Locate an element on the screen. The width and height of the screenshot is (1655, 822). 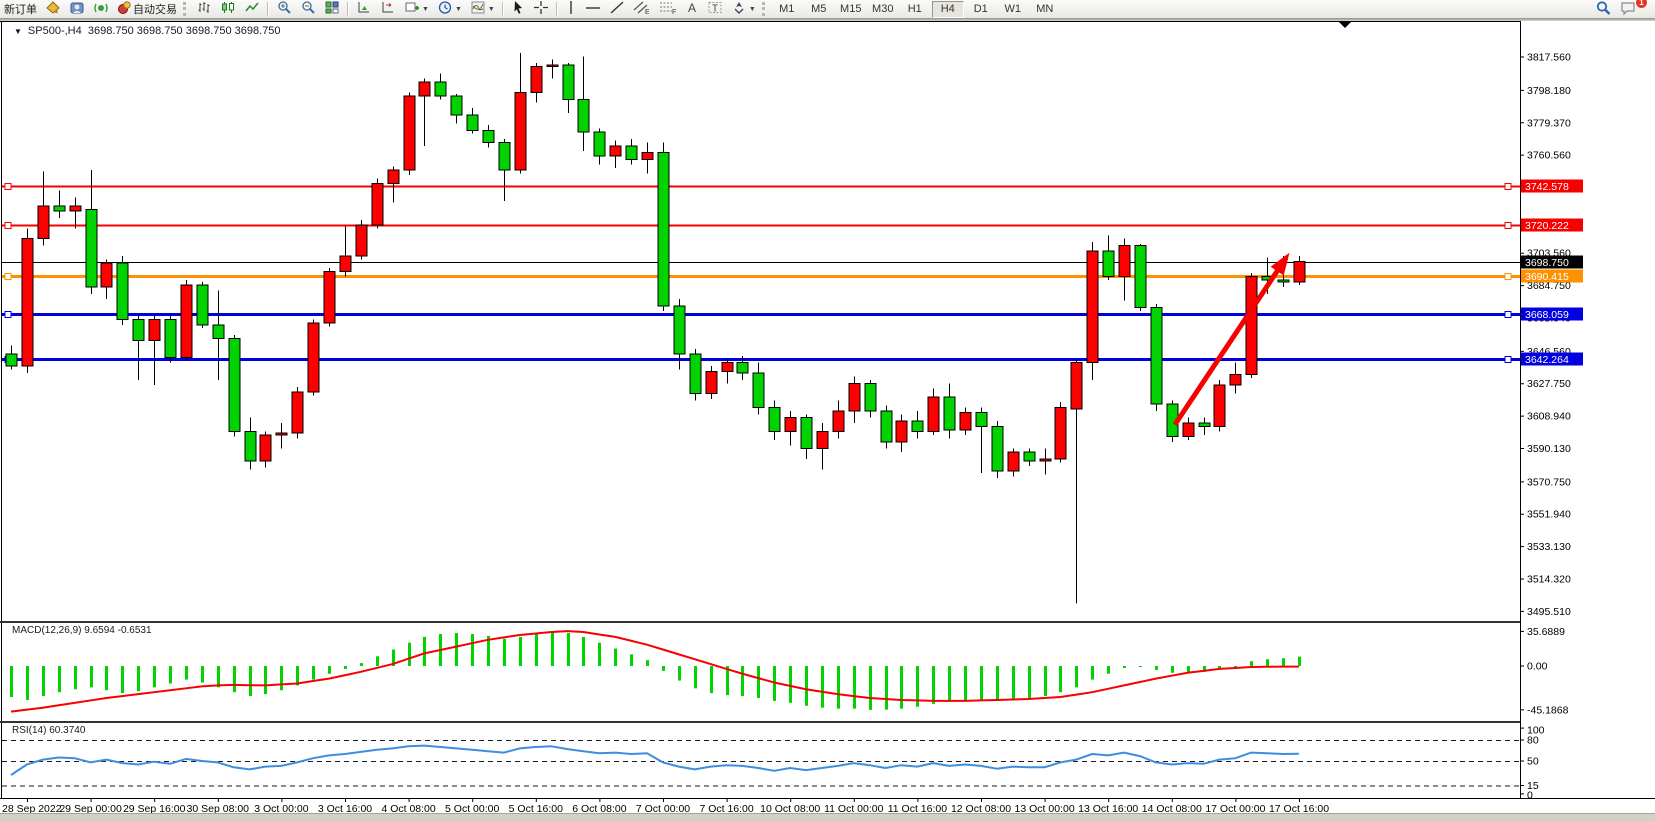
signals-button is located at coordinates (101, 9).